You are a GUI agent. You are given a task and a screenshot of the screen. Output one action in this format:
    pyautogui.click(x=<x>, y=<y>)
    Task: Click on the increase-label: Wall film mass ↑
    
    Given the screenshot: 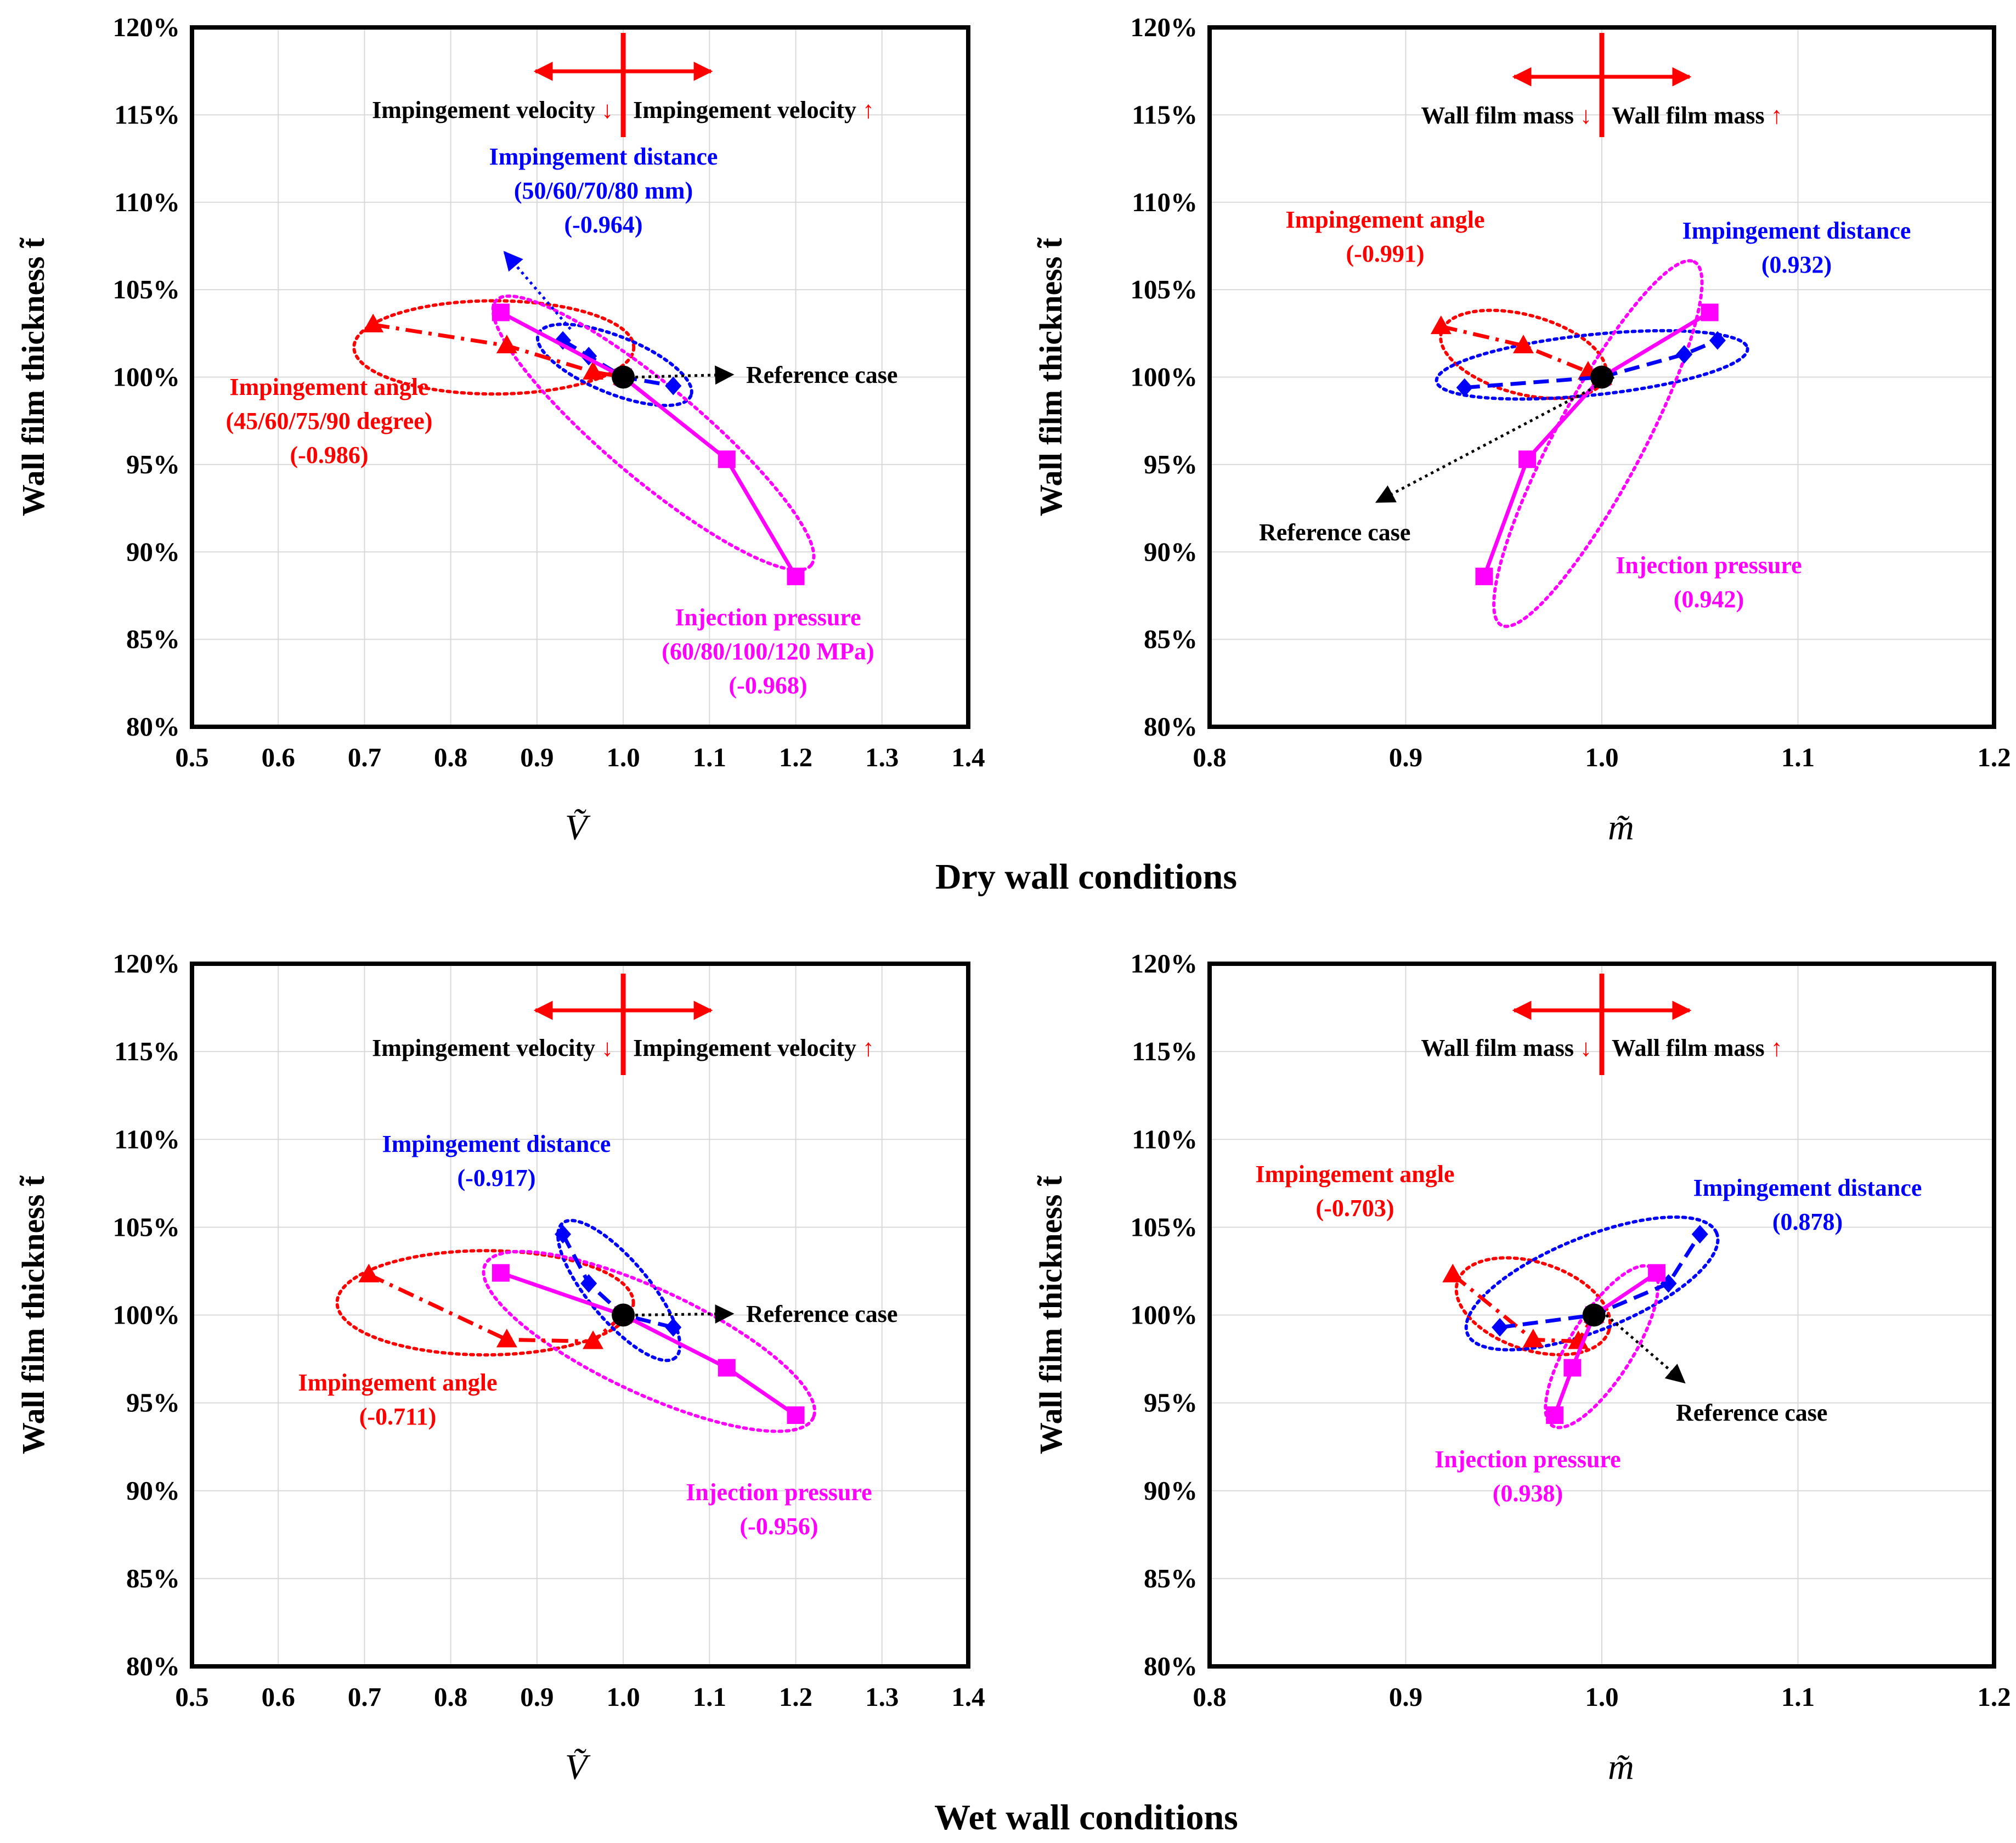 What is the action you would take?
    pyautogui.click(x=1698, y=1048)
    